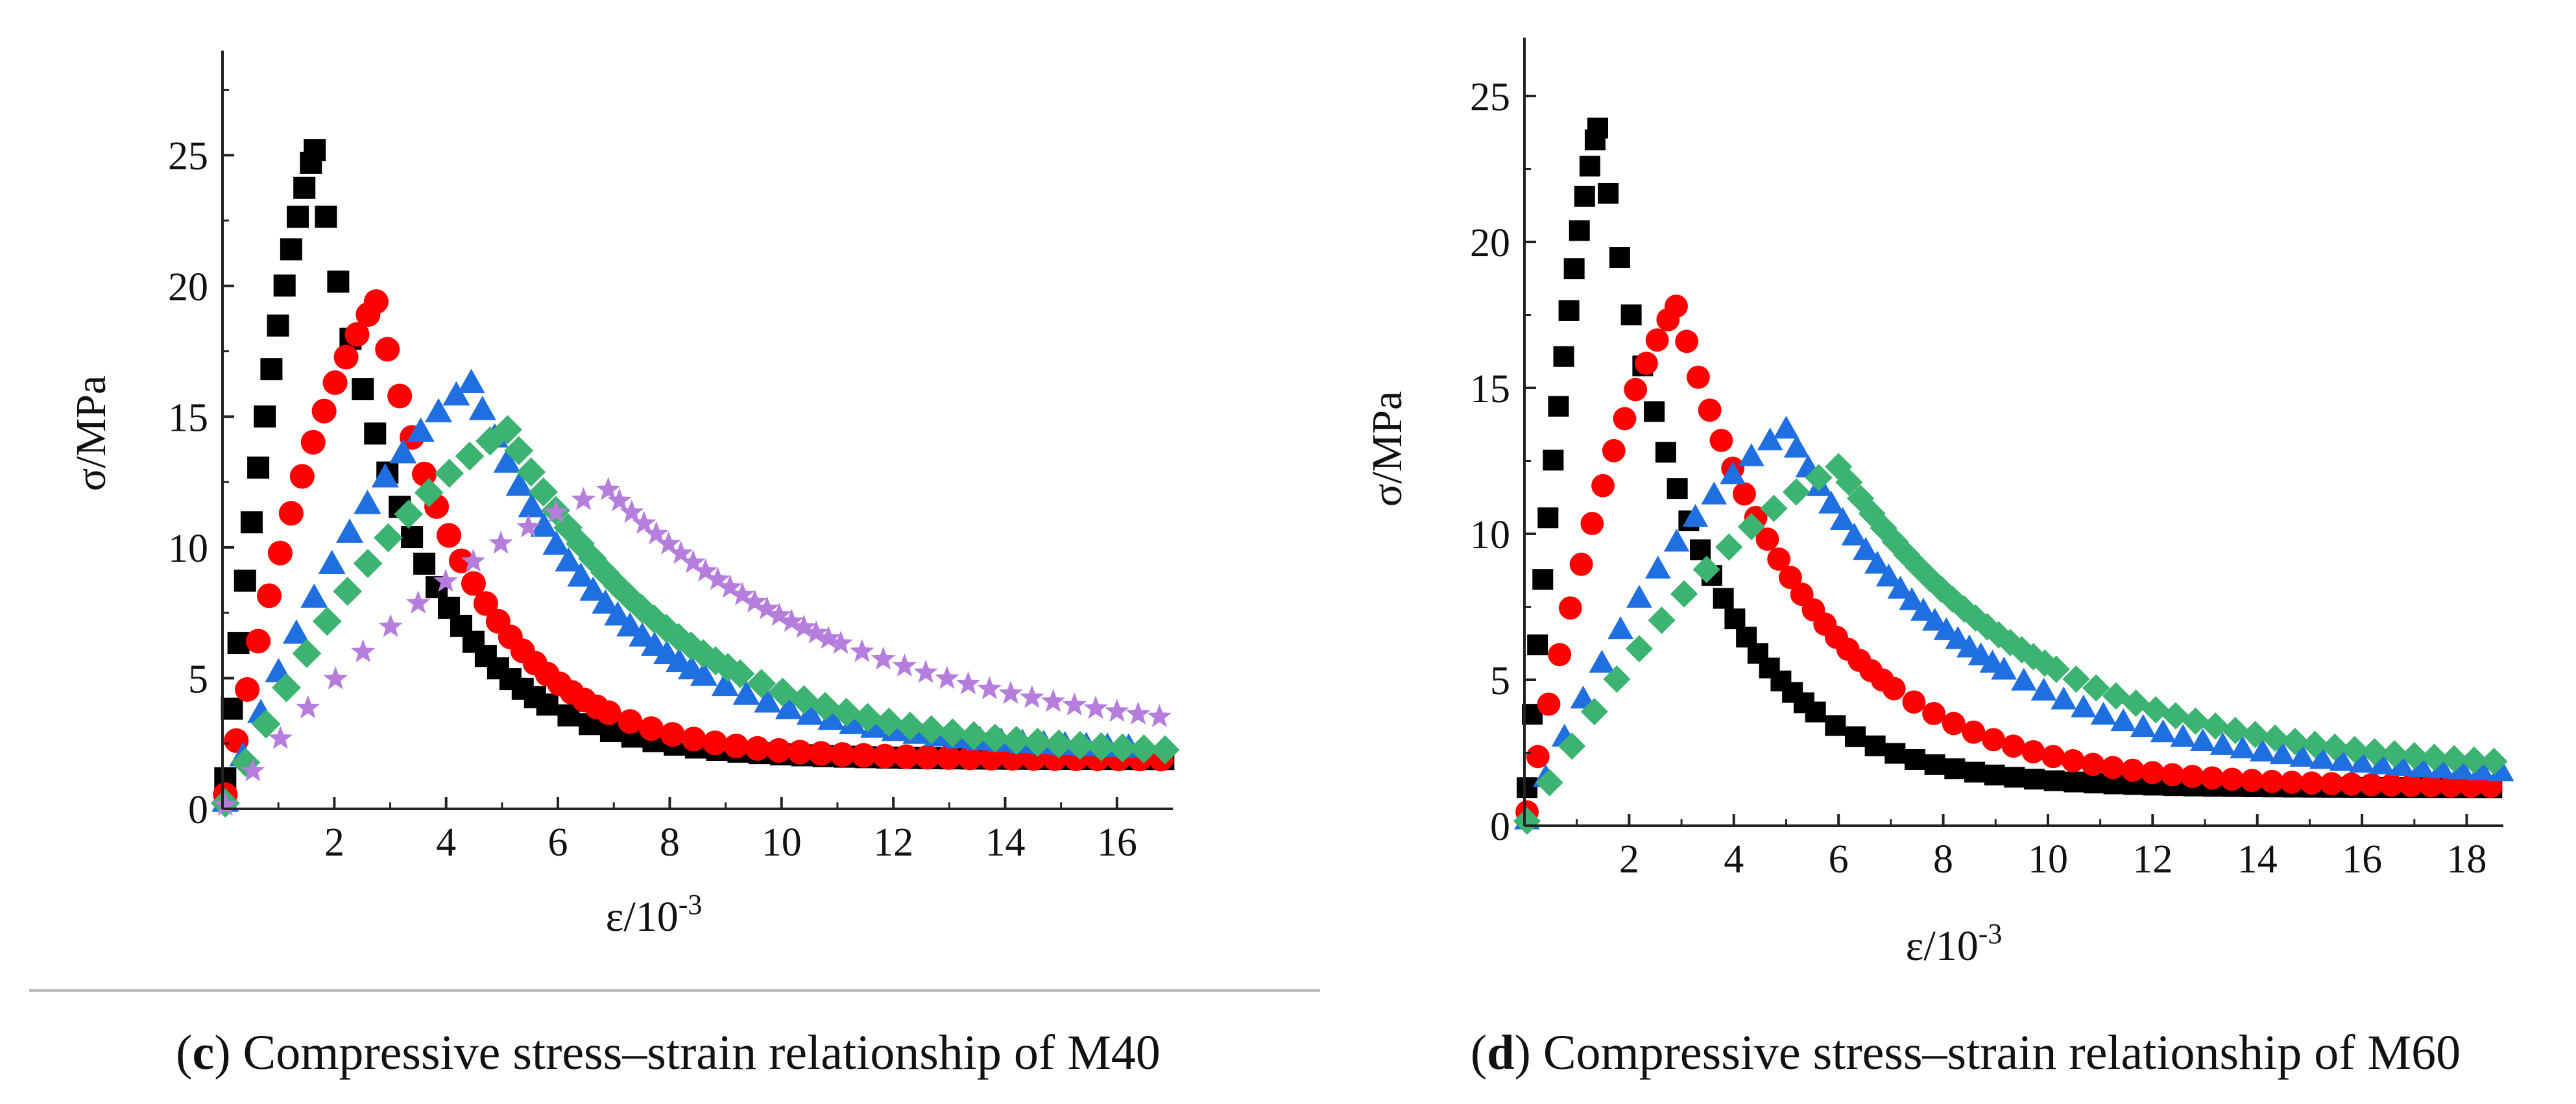 This screenshot has height=1104, width=2576. Describe the element at coordinates (203, 1053) in the screenshot. I see `panel-c-caption-letter: c` at that location.